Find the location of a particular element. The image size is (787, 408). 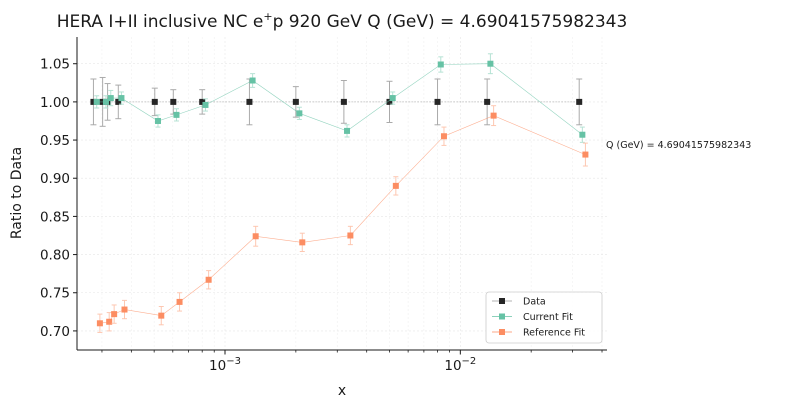

y-tick-label: 0.80 is located at coordinates (55, 256).